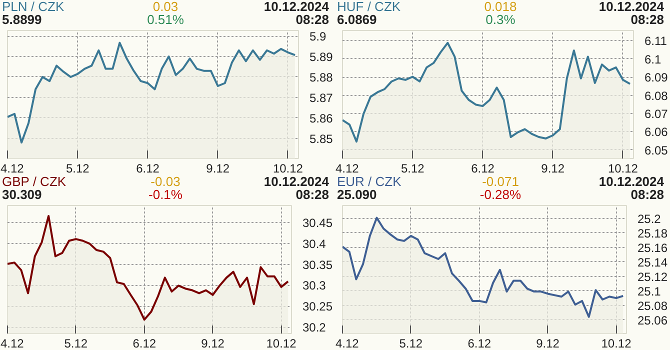  What do you see at coordinates (22, 19) in the screenshot?
I see `text: 5.8899` at bounding box center [22, 19].